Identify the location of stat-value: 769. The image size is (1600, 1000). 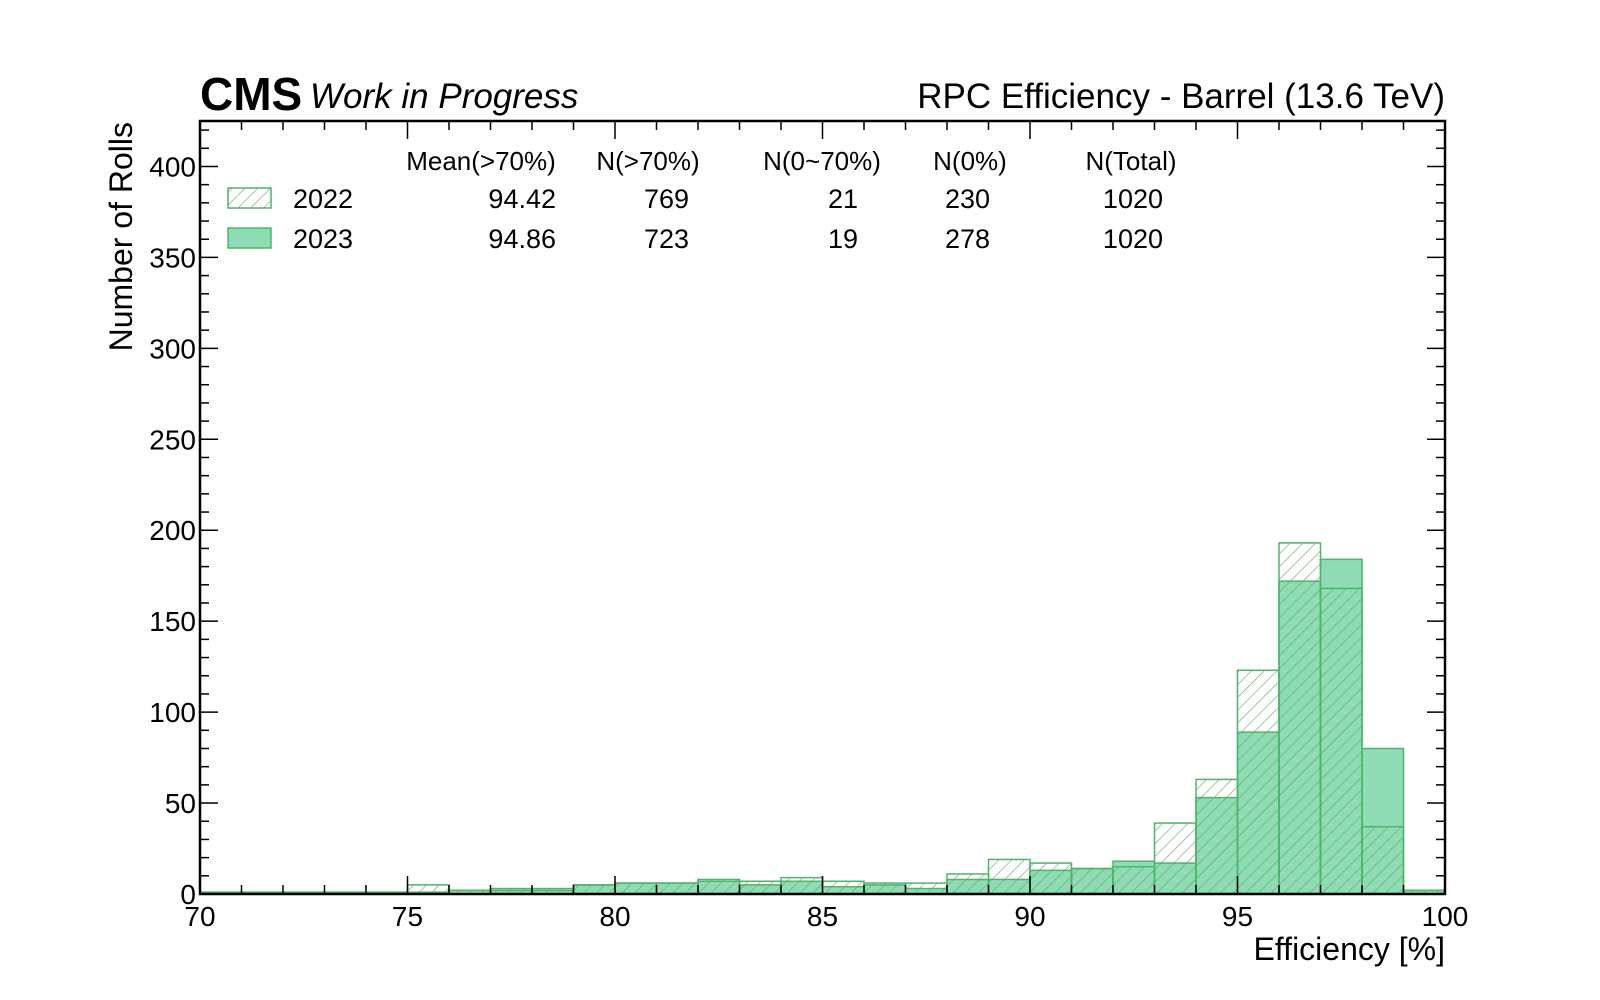
(666, 199).